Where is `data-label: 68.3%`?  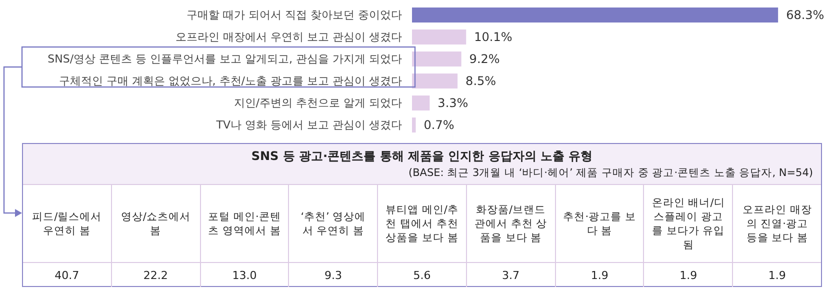
data-label: 68.3% is located at coordinates (805, 15).